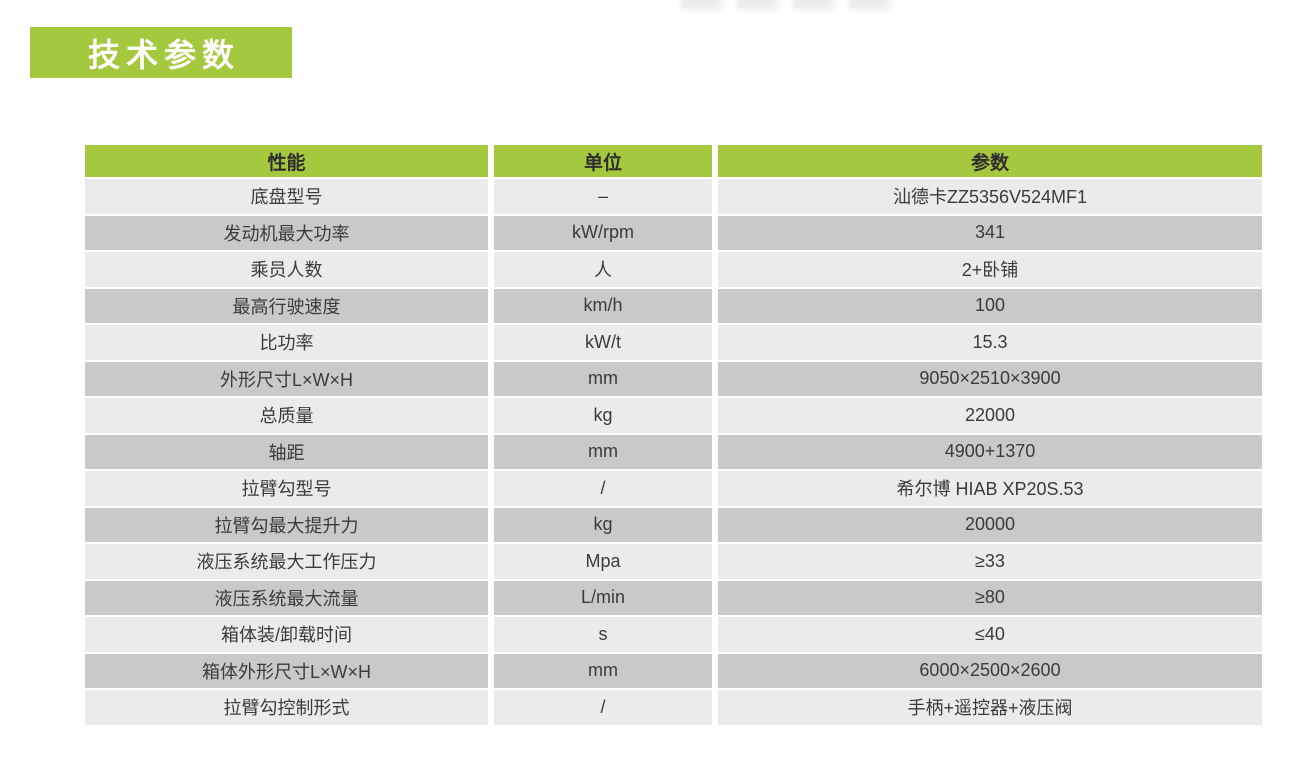 This screenshot has width=1300, height=769. I want to click on spec-value-cell: 341, so click(990, 232).